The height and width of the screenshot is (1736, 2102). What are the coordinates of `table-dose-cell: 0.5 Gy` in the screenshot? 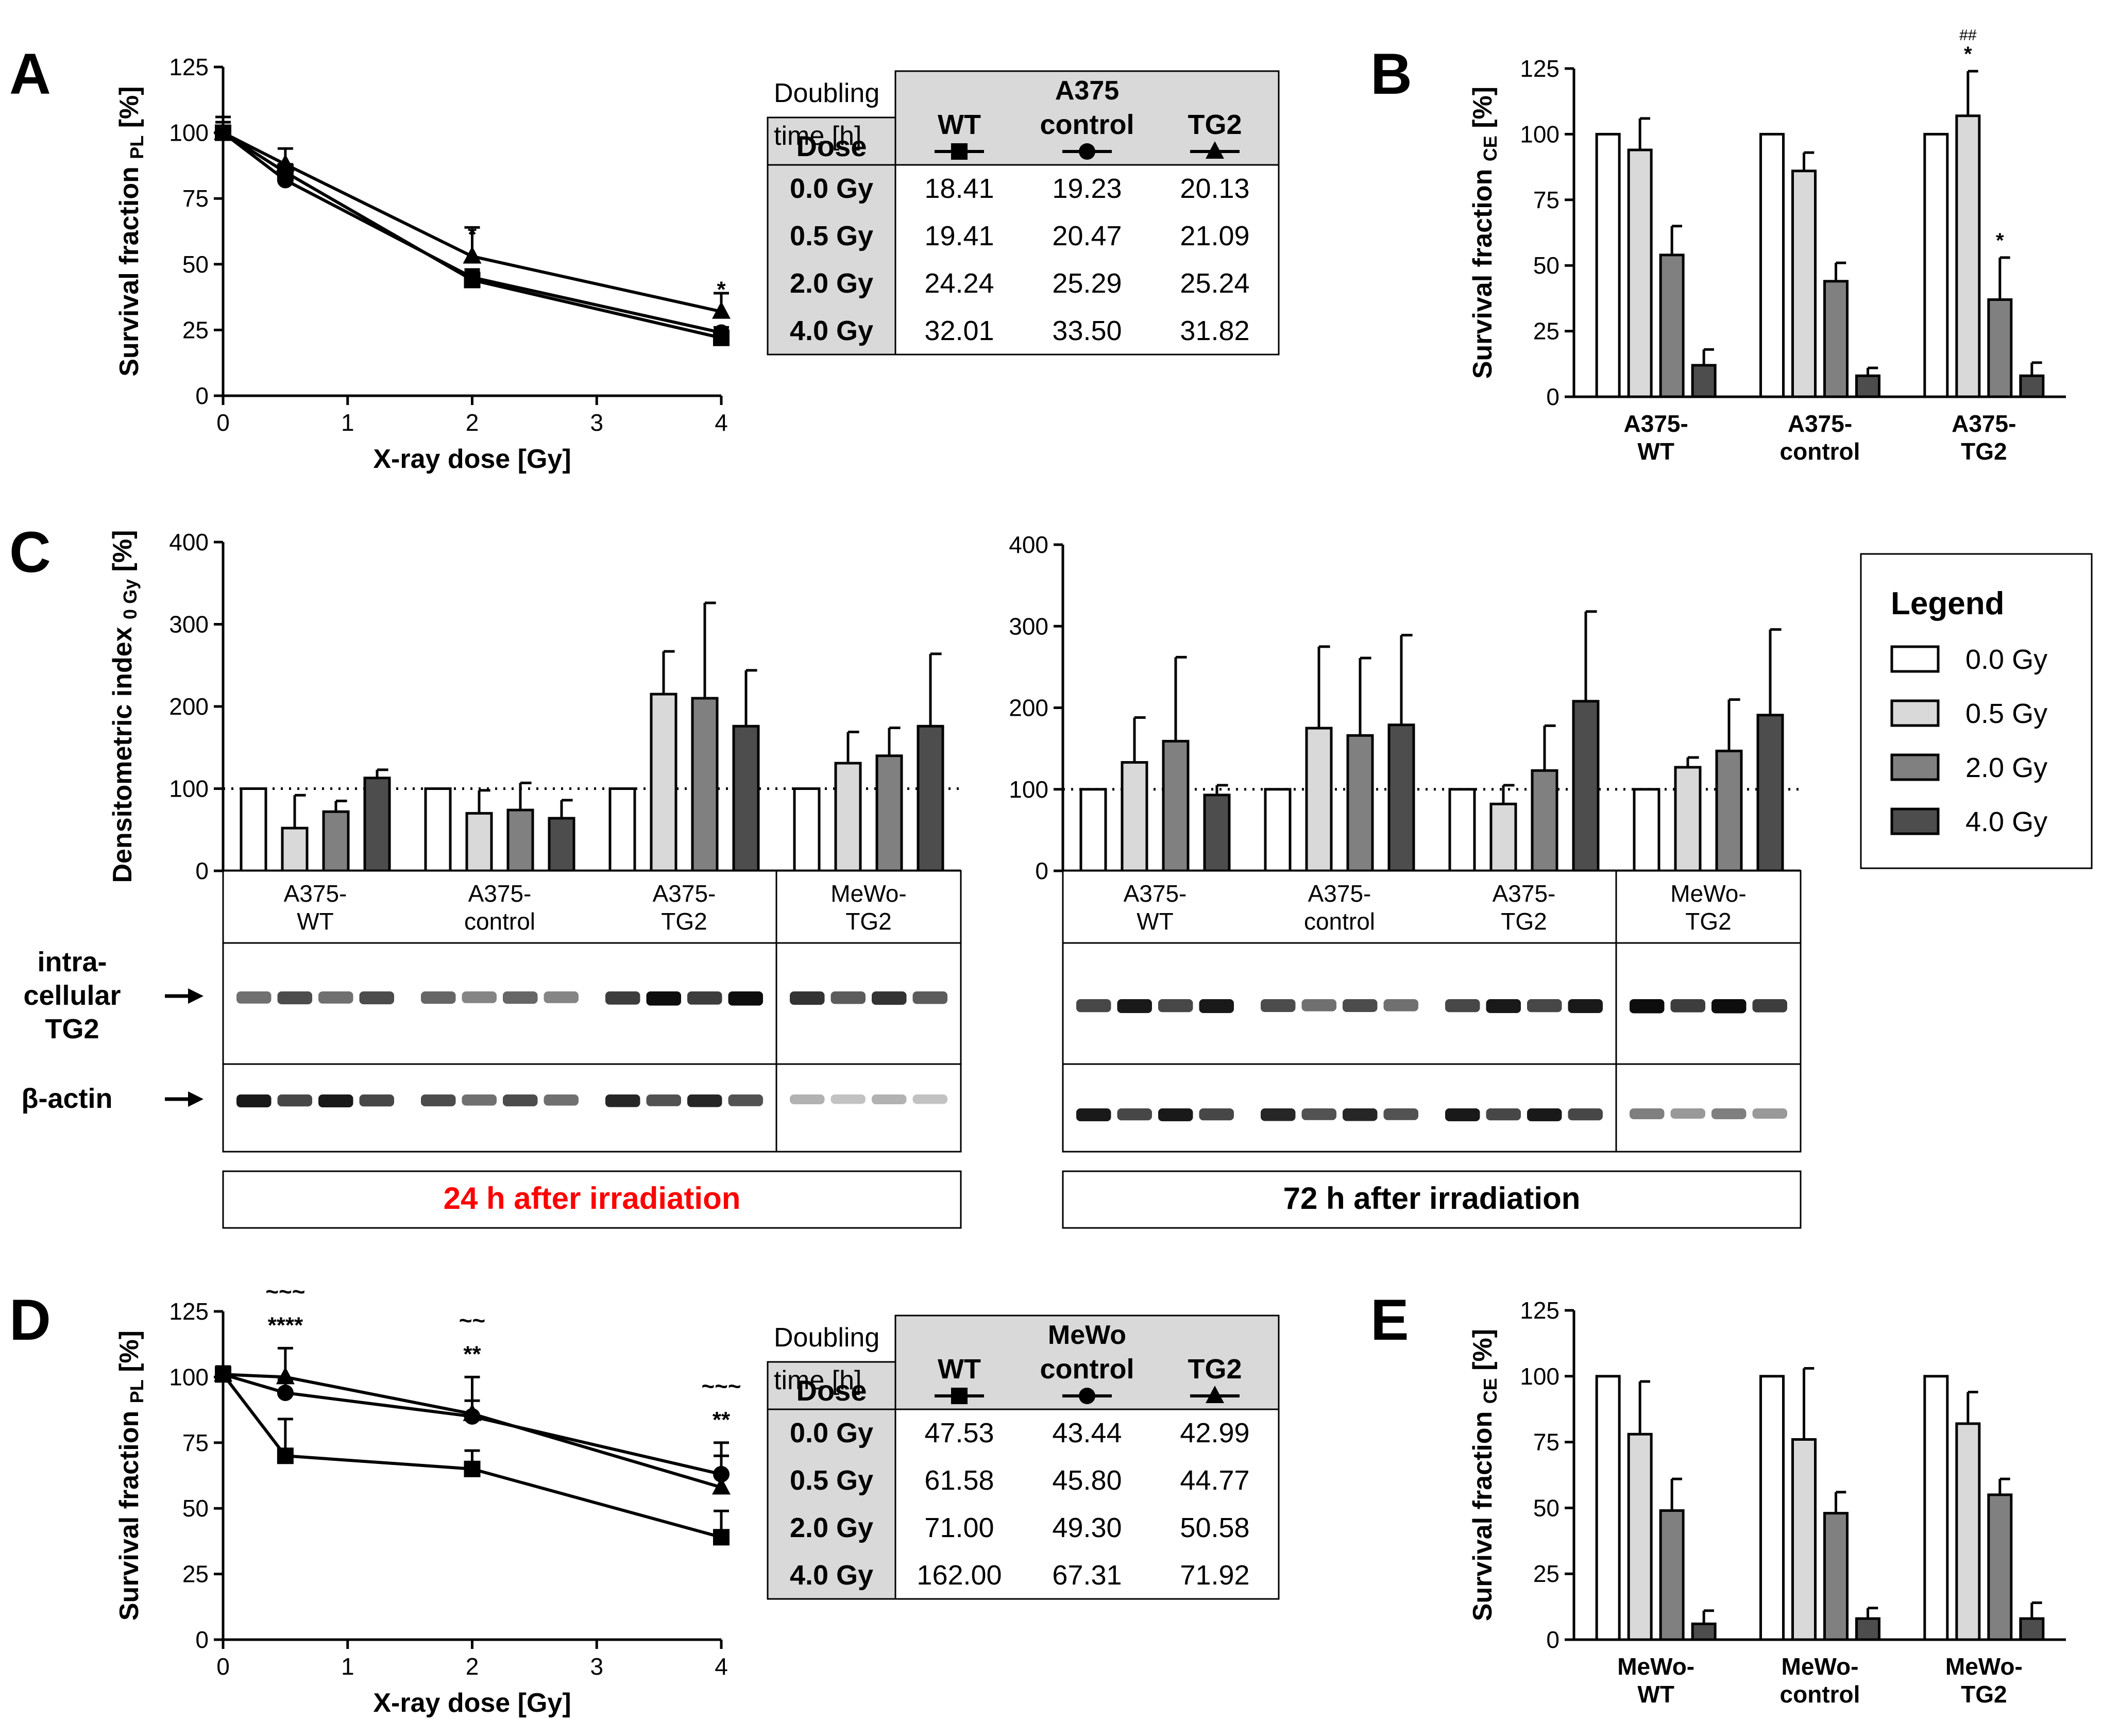 It's located at (831, 1480).